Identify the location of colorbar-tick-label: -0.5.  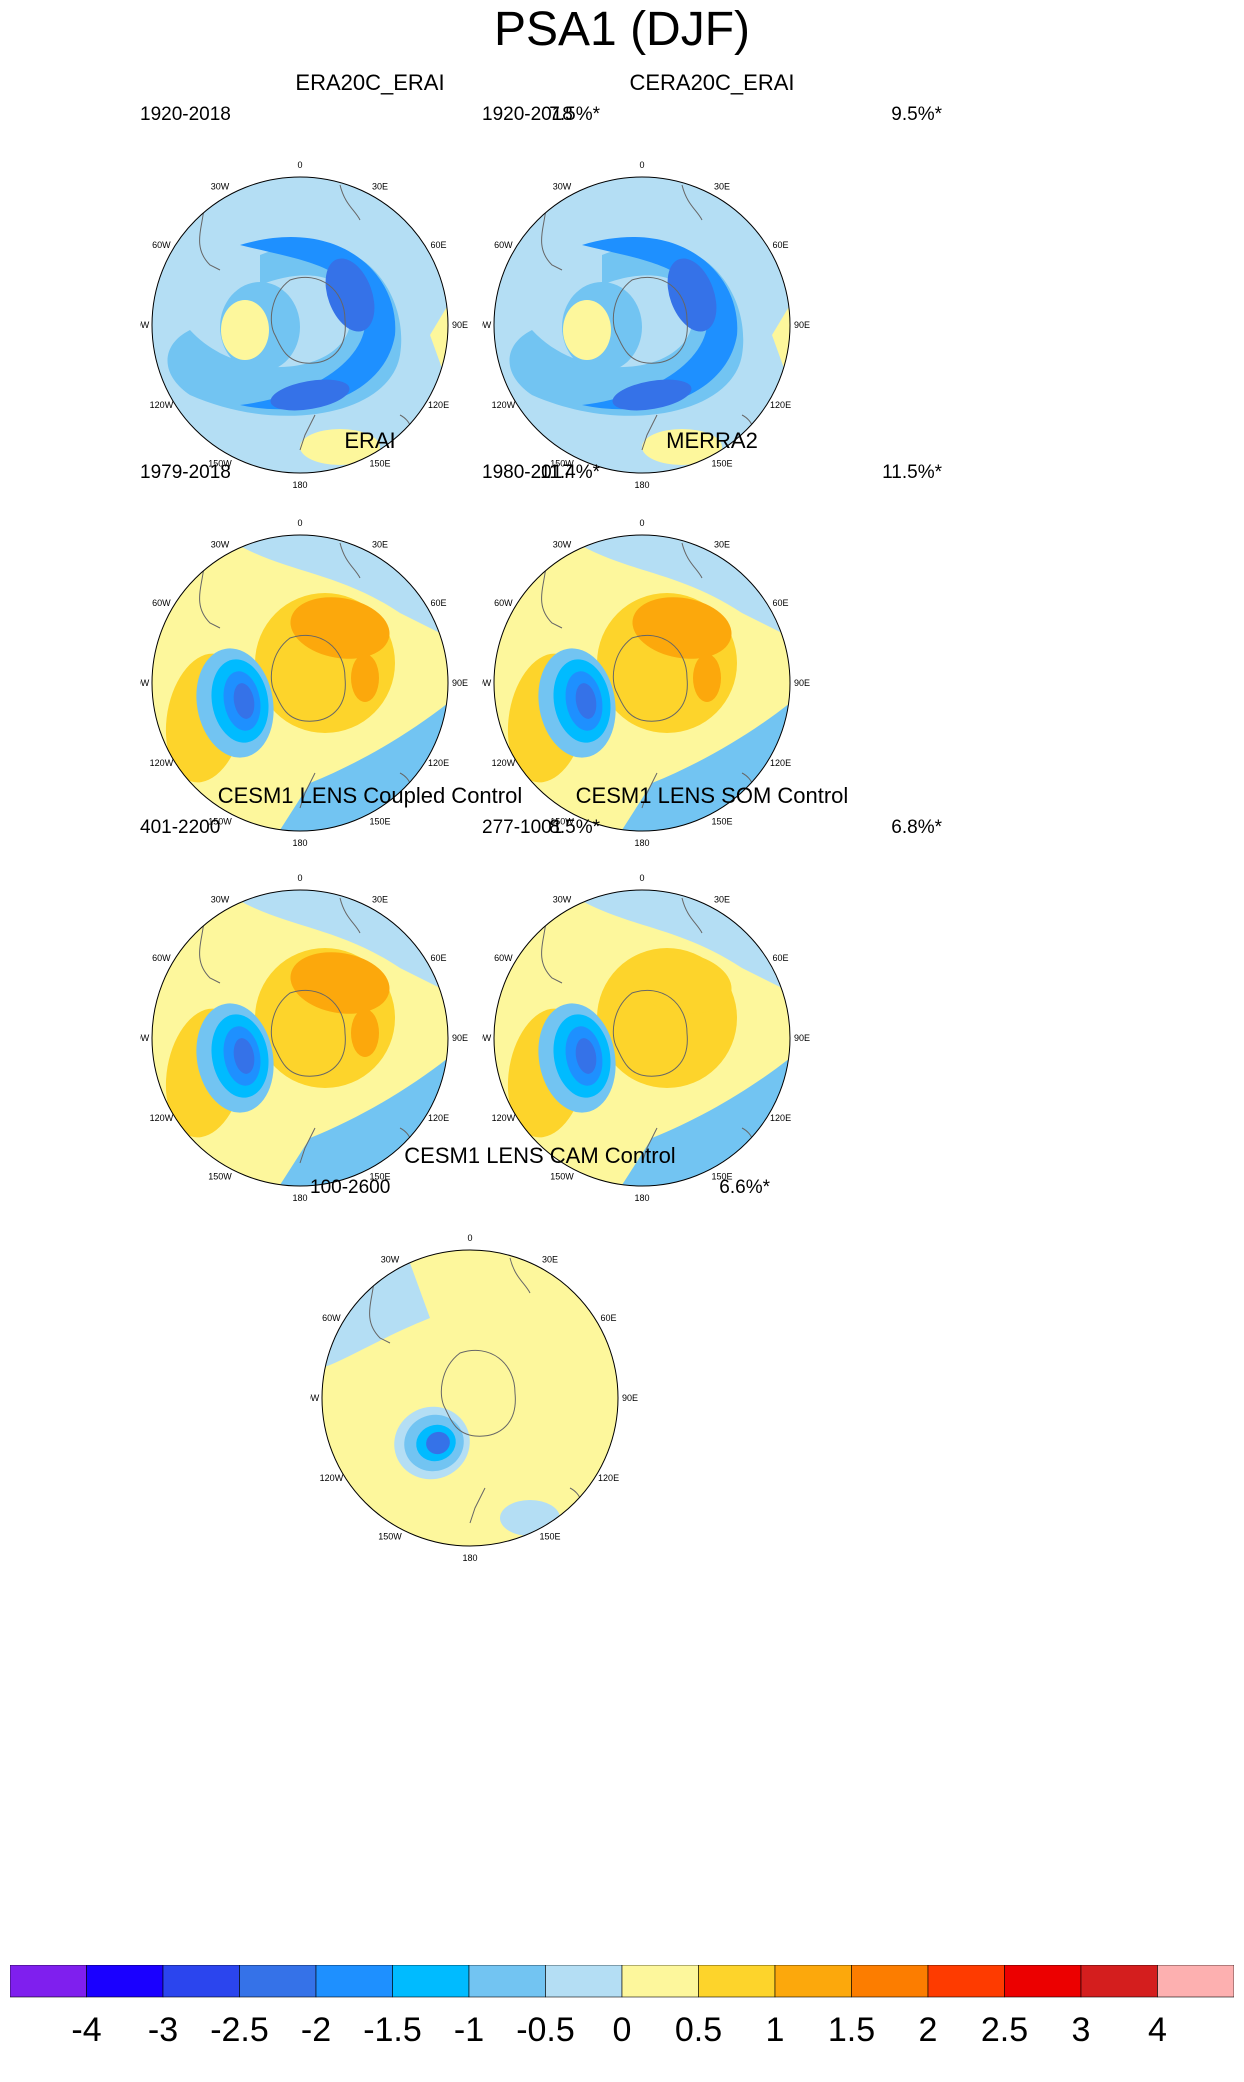
(545, 2030).